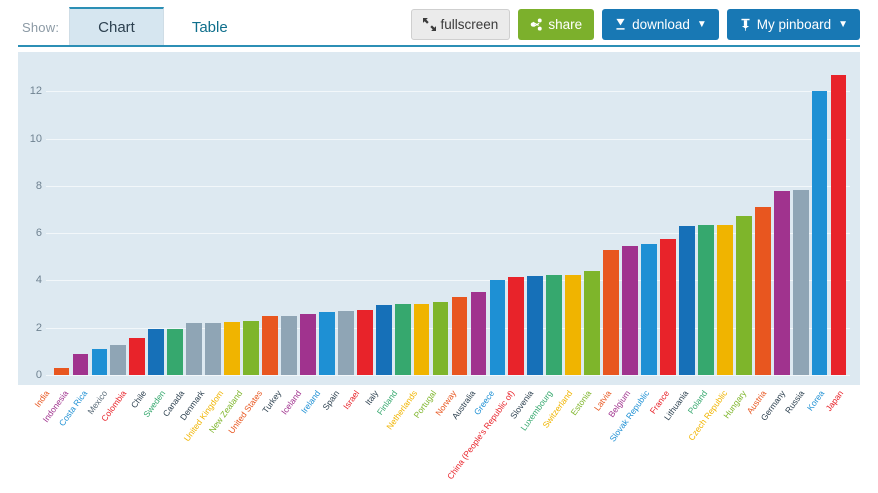 This screenshot has height=493, width=878. What do you see at coordinates (372, 435) in the screenshot?
I see `x-axis-label: Italy` at bounding box center [372, 435].